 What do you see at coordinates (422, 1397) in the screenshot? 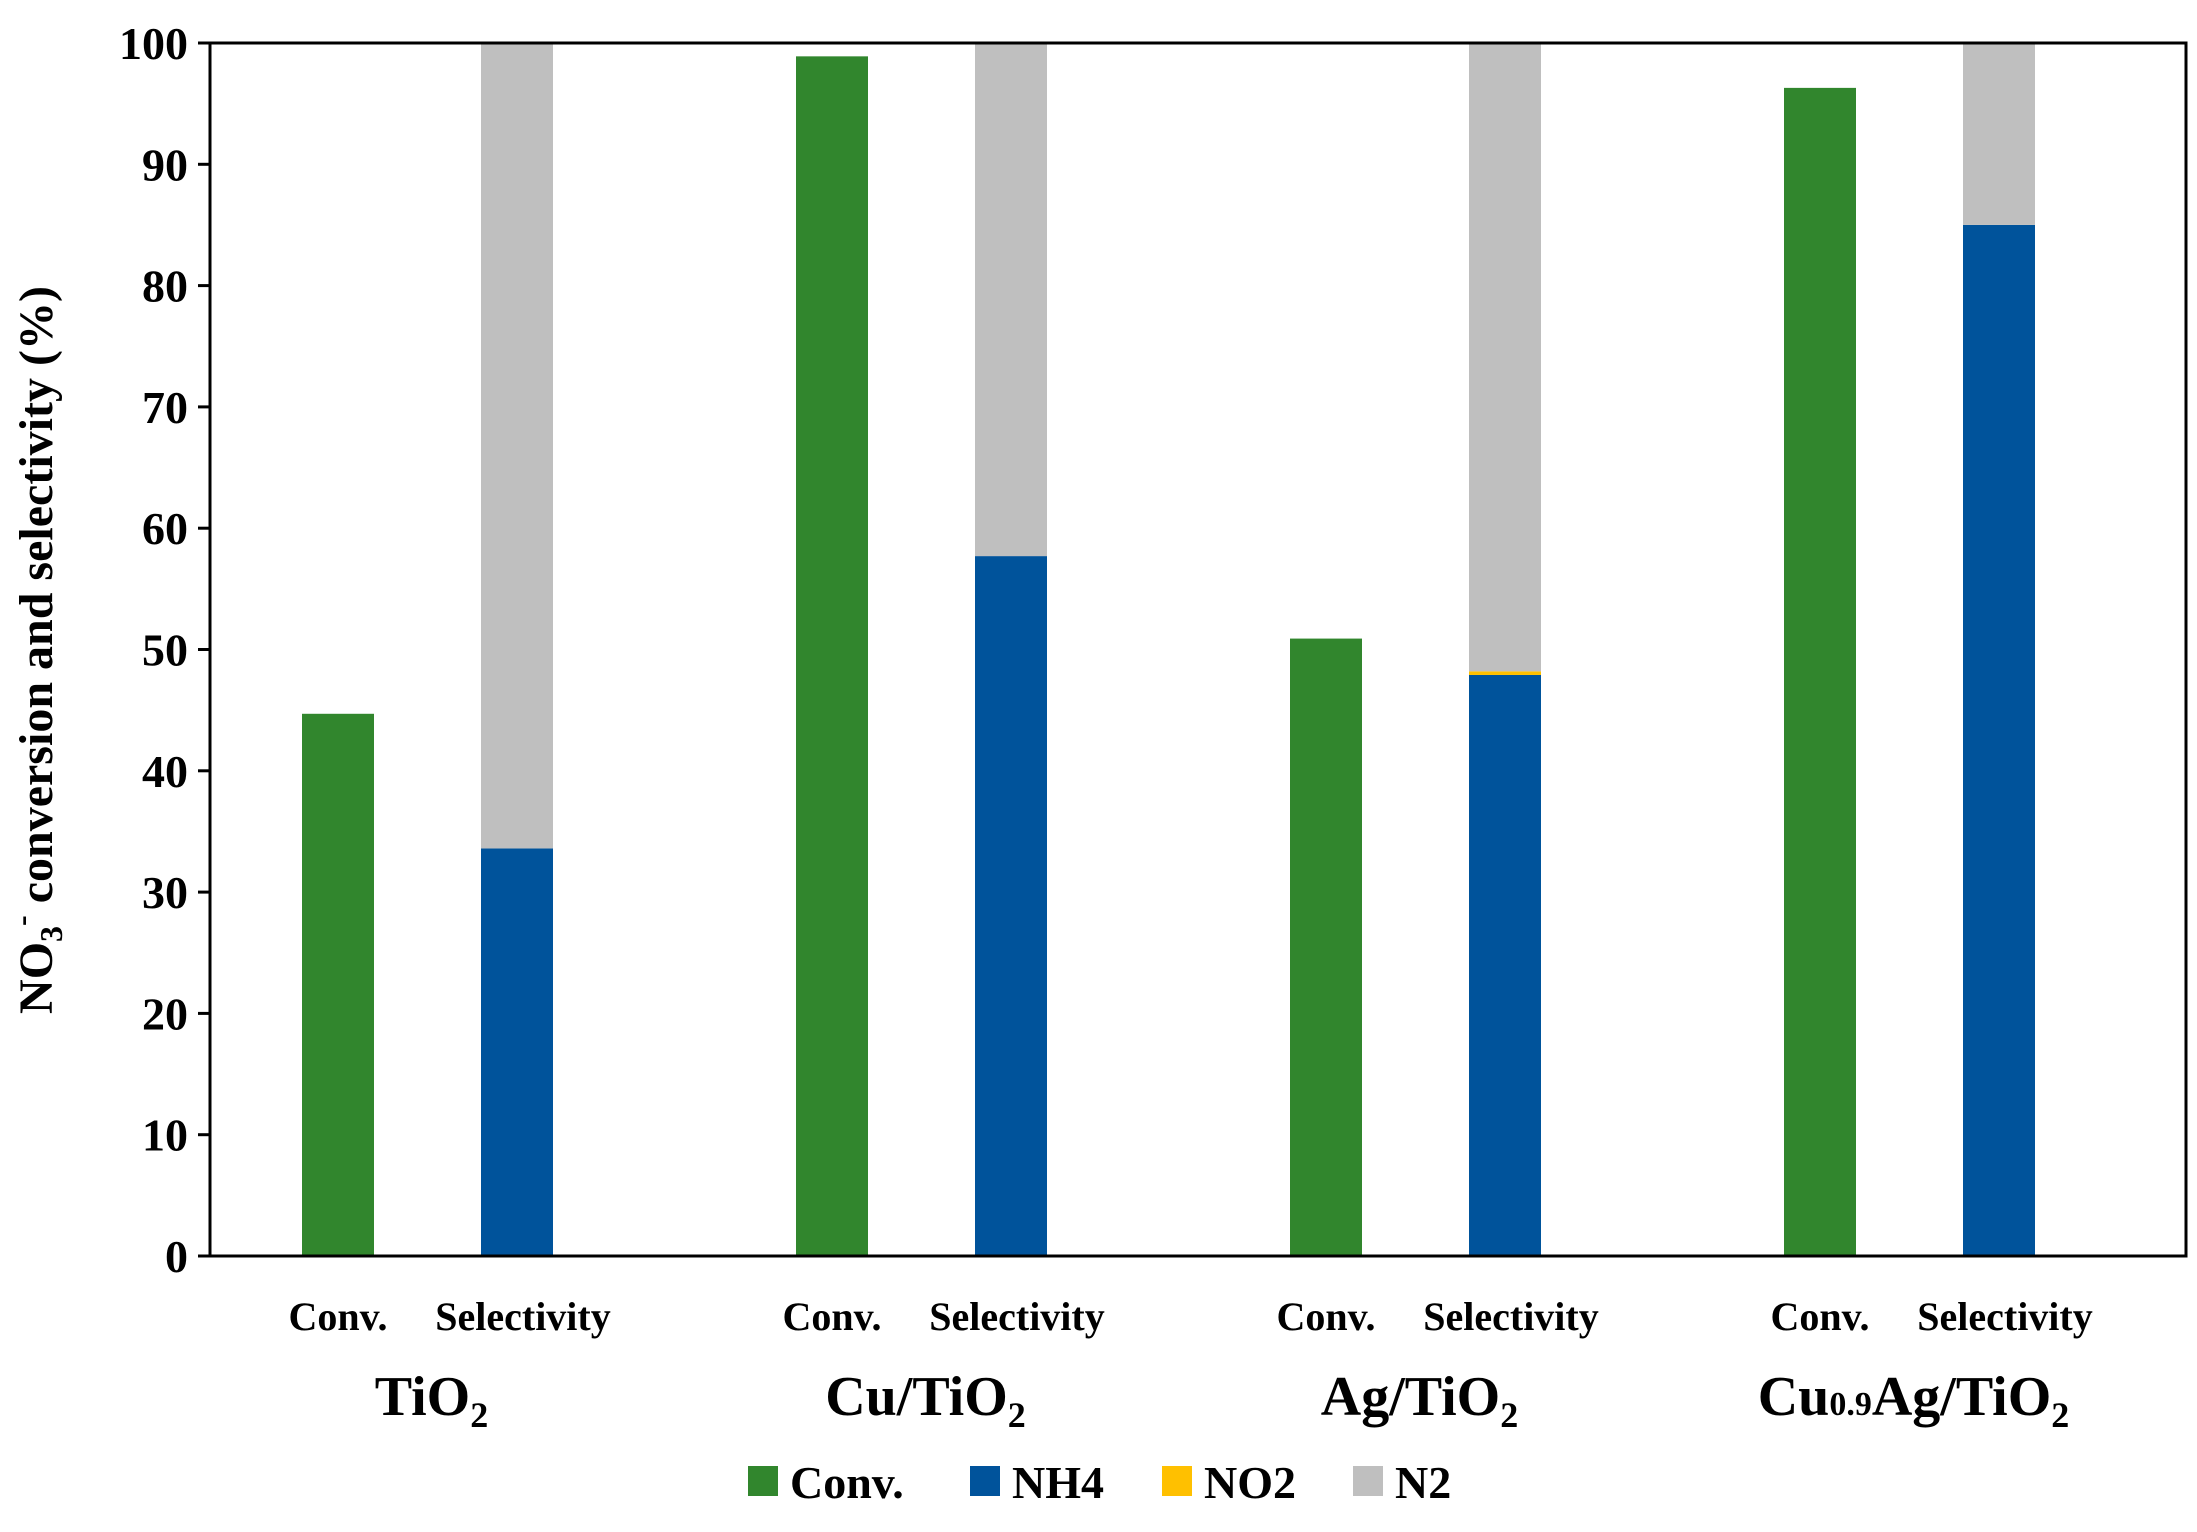
I see `group-label-base: TiO` at bounding box center [422, 1397].